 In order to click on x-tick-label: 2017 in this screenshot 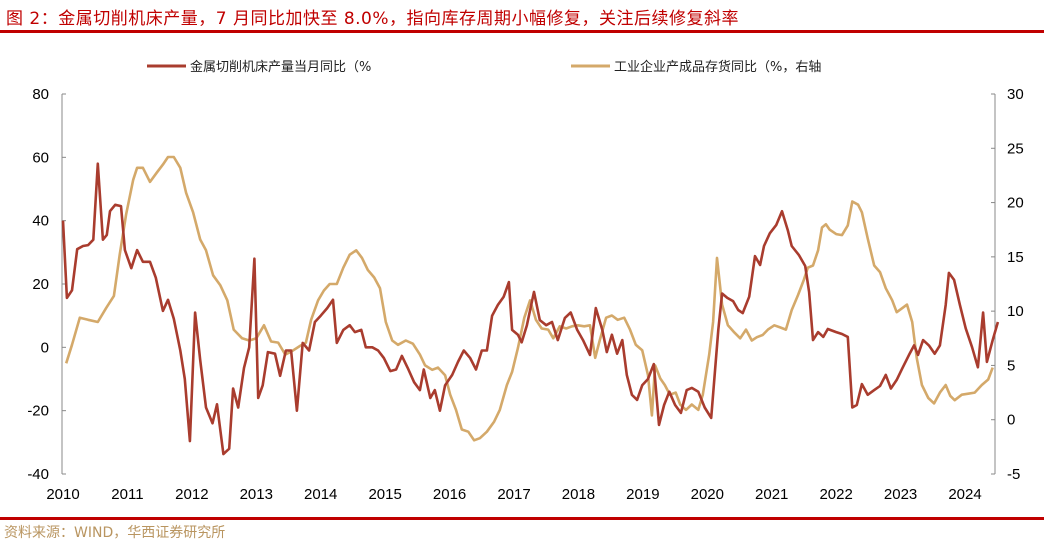, I will do `click(513, 494)`.